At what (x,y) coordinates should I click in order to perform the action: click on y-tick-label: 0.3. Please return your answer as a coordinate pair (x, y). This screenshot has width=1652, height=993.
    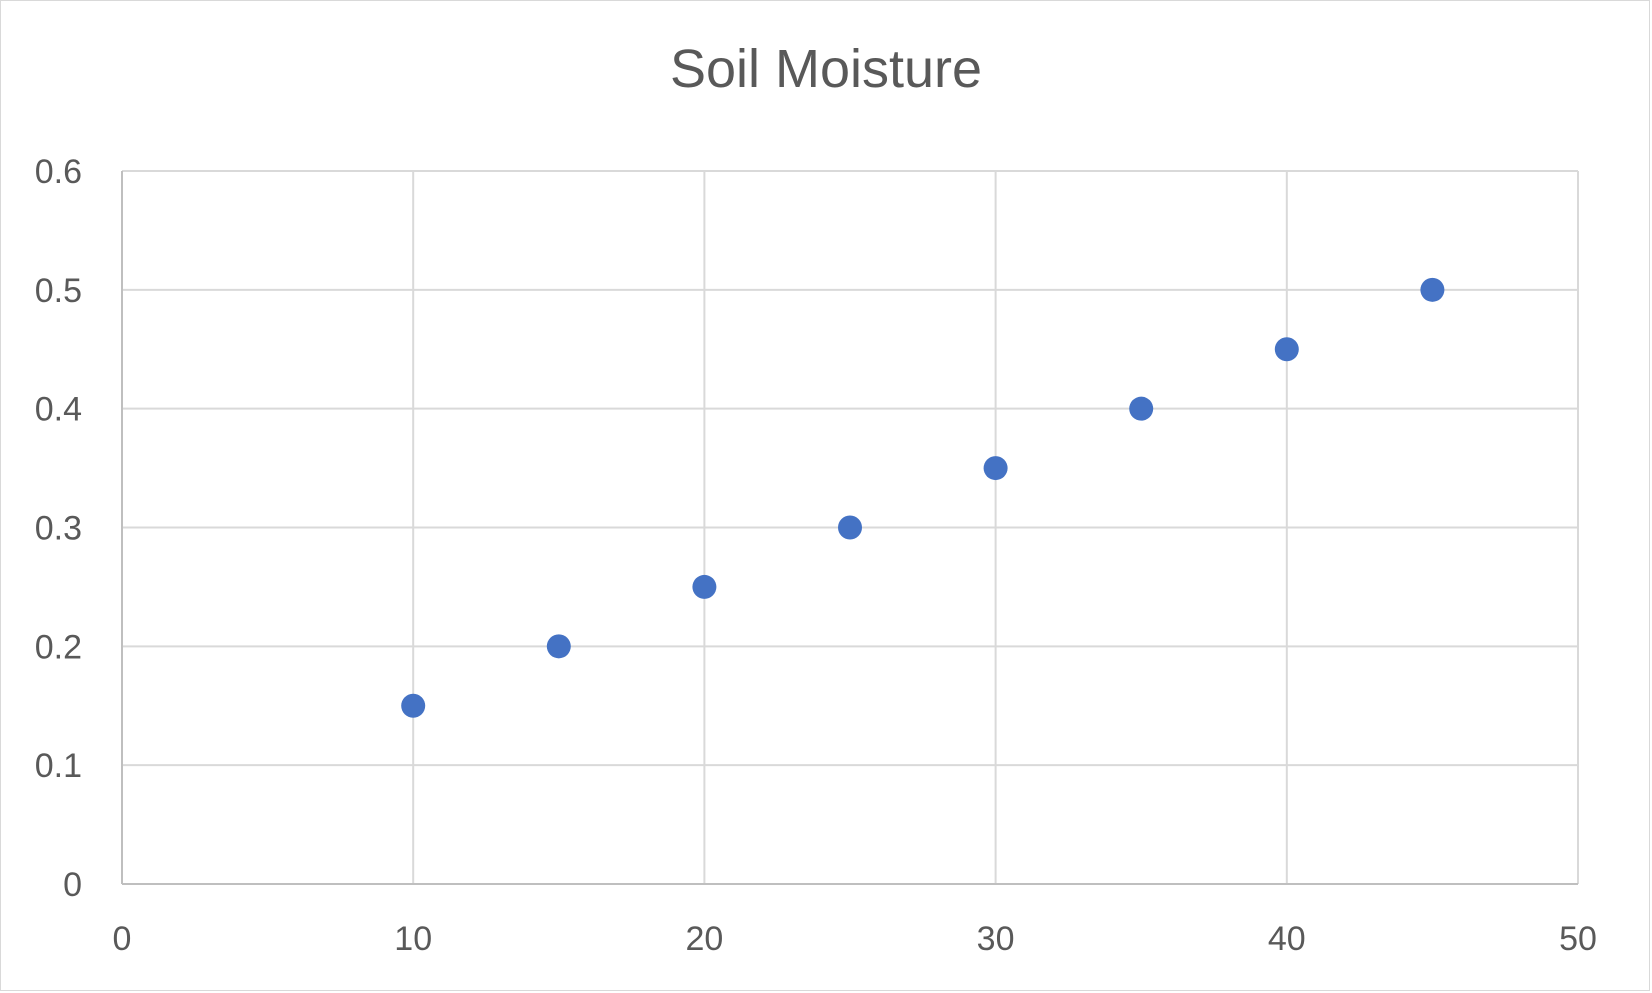
    Looking at the image, I should click on (58, 529).